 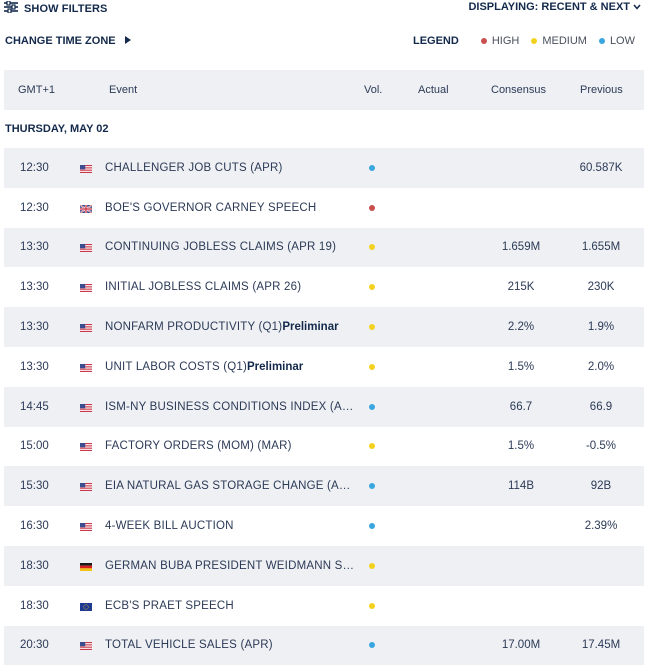 What do you see at coordinates (322, 9) in the screenshot?
I see `top-toolbar: SHOW FILTERS DISPLAYING: RECENT & NEXT` at bounding box center [322, 9].